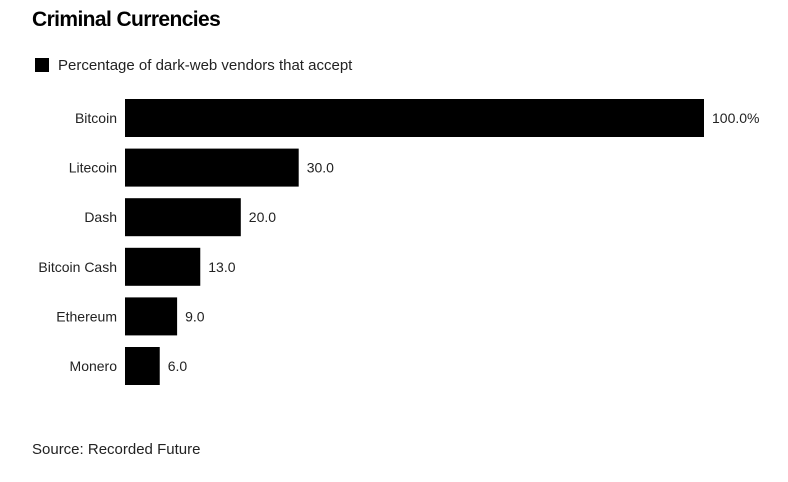 This screenshot has width=788, height=482. Describe the element at coordinates (262, 217) in the screenshot. I see `value-label: 20.0` at that location.